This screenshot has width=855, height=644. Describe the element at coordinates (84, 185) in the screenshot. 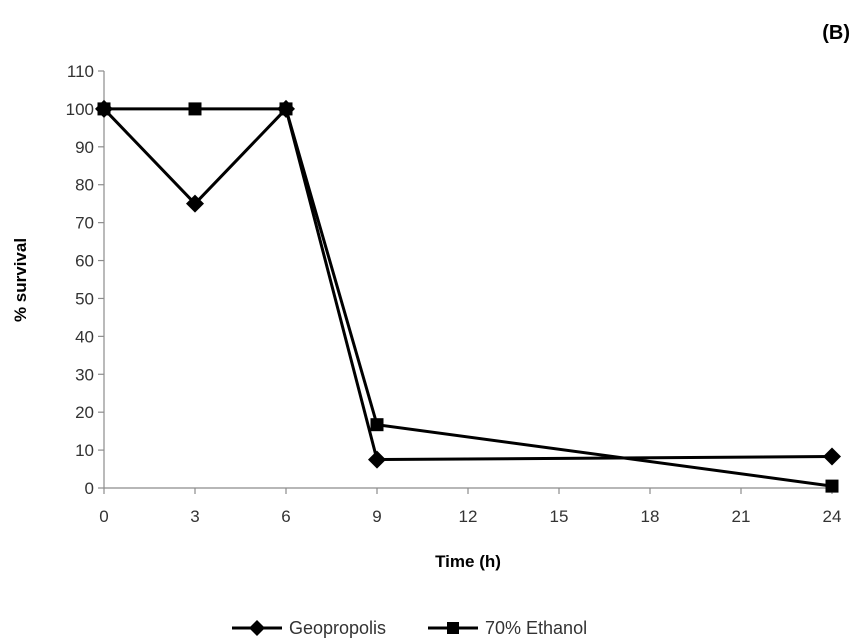

I see `y-tick-label-8: 80` at that location.